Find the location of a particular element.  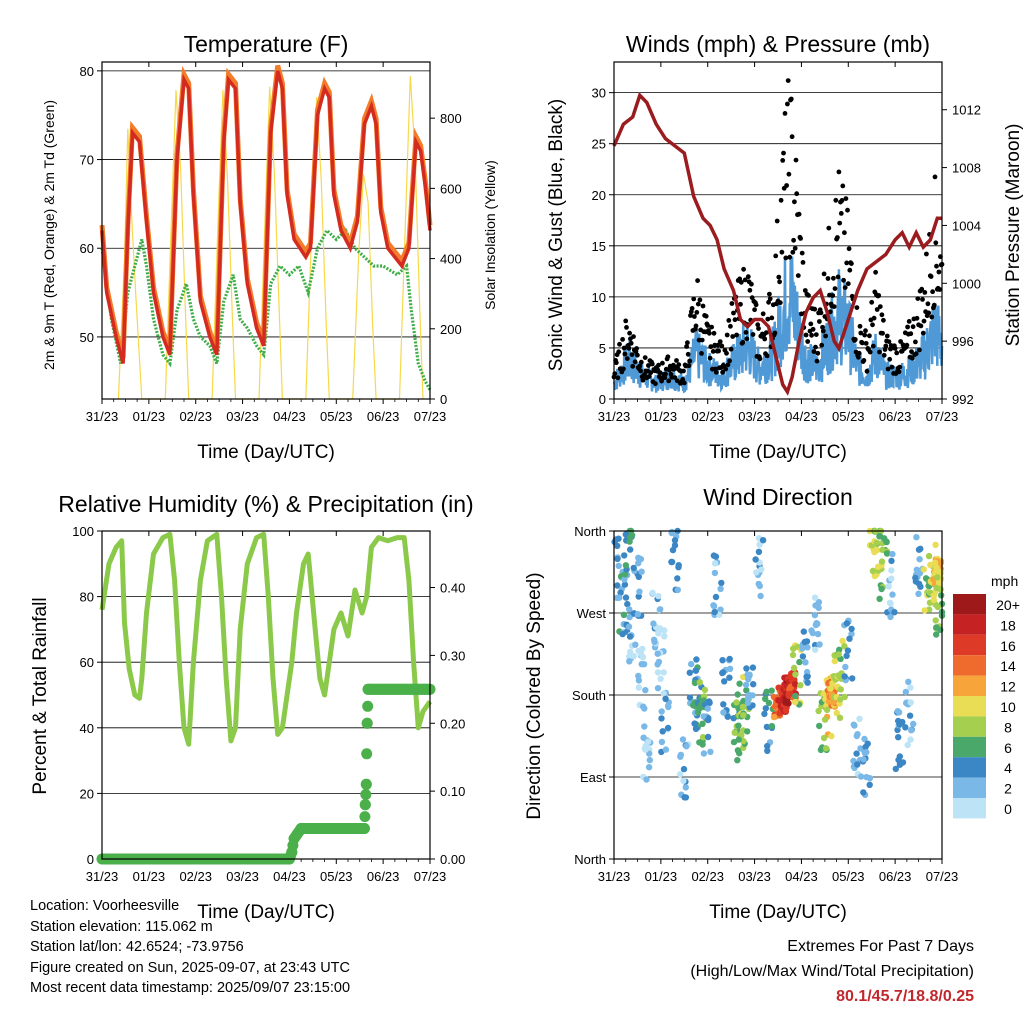

colorbar-label: 20+ is located at coordinates (1008, 605).